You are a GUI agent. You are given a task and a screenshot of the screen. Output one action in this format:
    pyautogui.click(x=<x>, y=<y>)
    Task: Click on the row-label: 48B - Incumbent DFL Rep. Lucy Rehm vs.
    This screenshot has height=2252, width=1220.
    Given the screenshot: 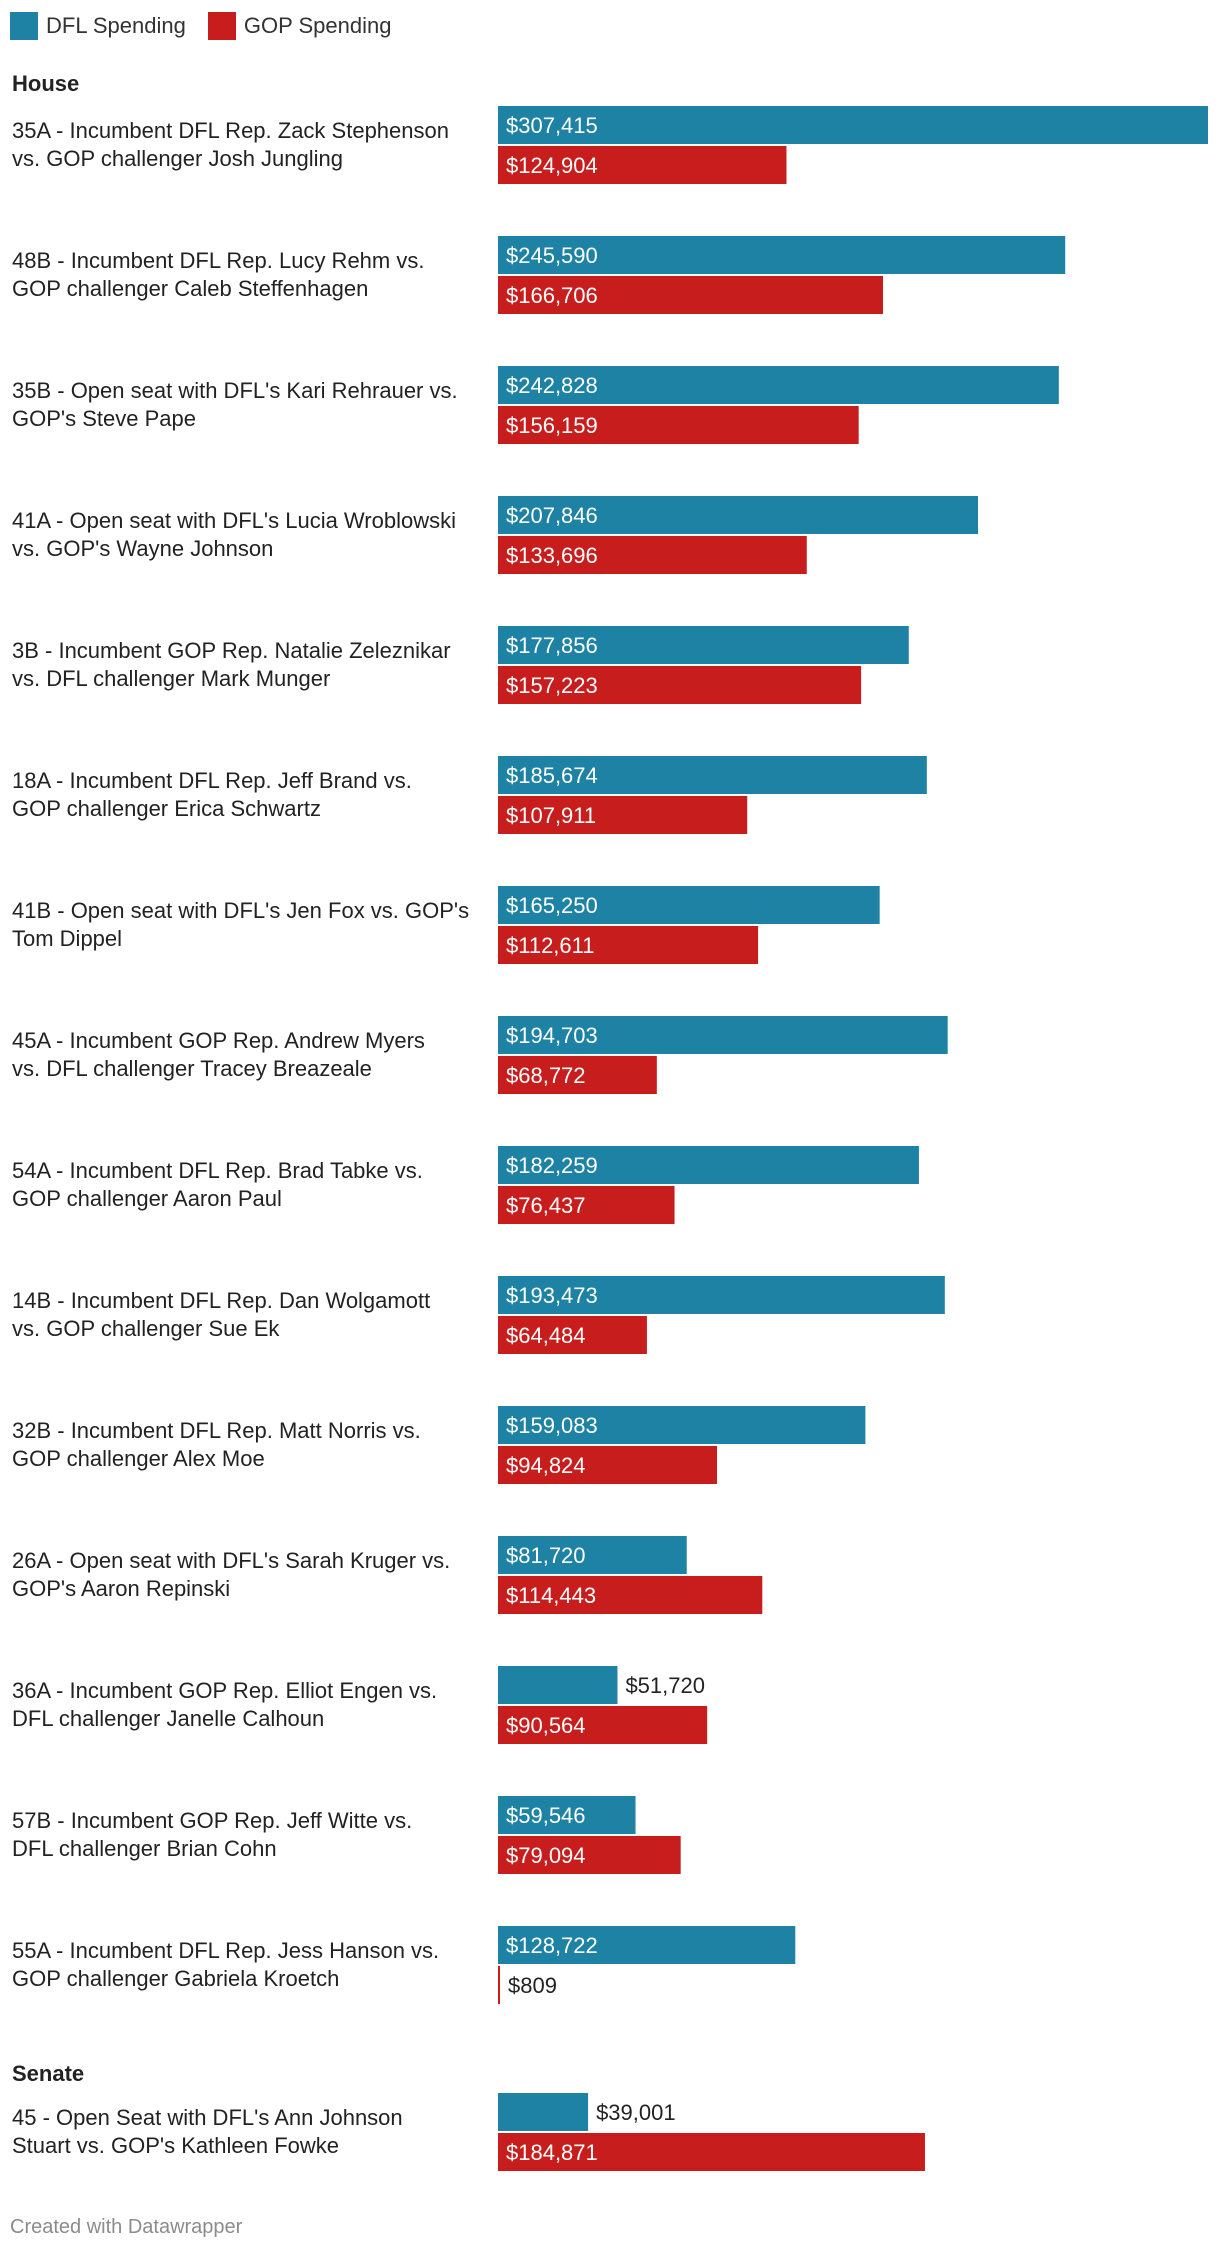 What is the action you would take?
    pyautogui.click(x=218, y=260)
    